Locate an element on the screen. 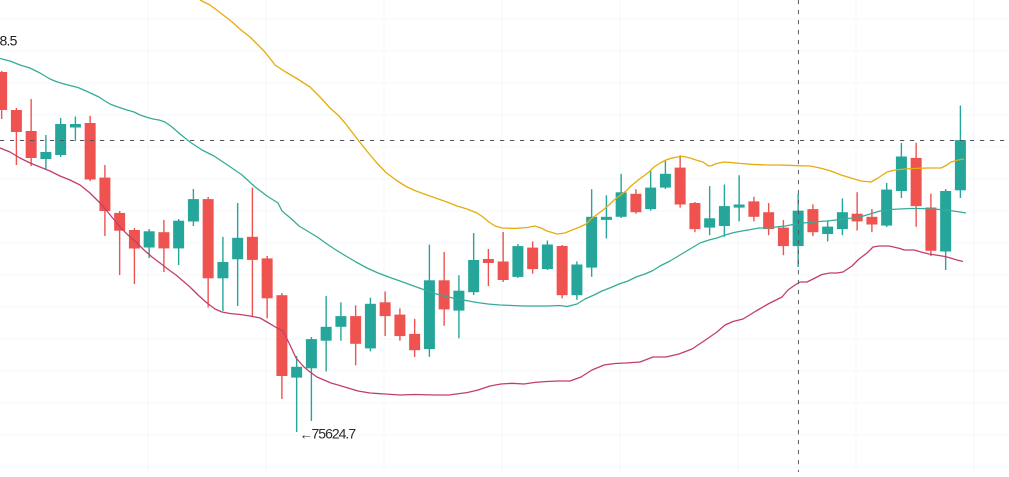 This screenshot has width=1009, height=477. svg-text: 75624.7 is located at coordinates (334, 434).